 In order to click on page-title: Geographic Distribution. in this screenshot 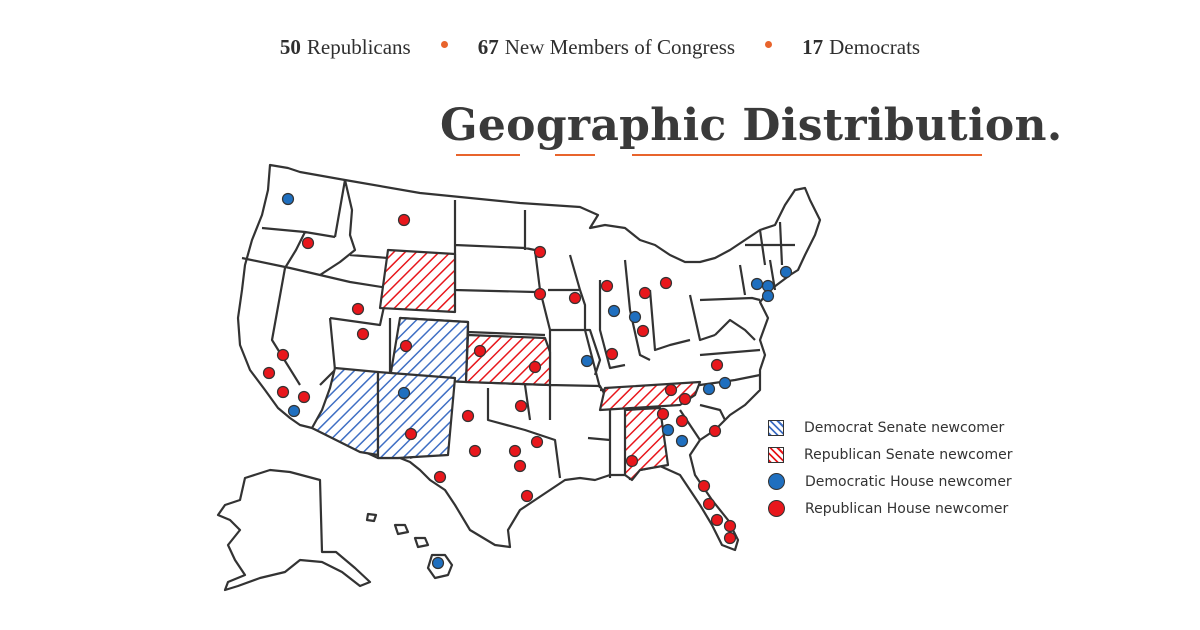, I will do `click(751, 125)`.